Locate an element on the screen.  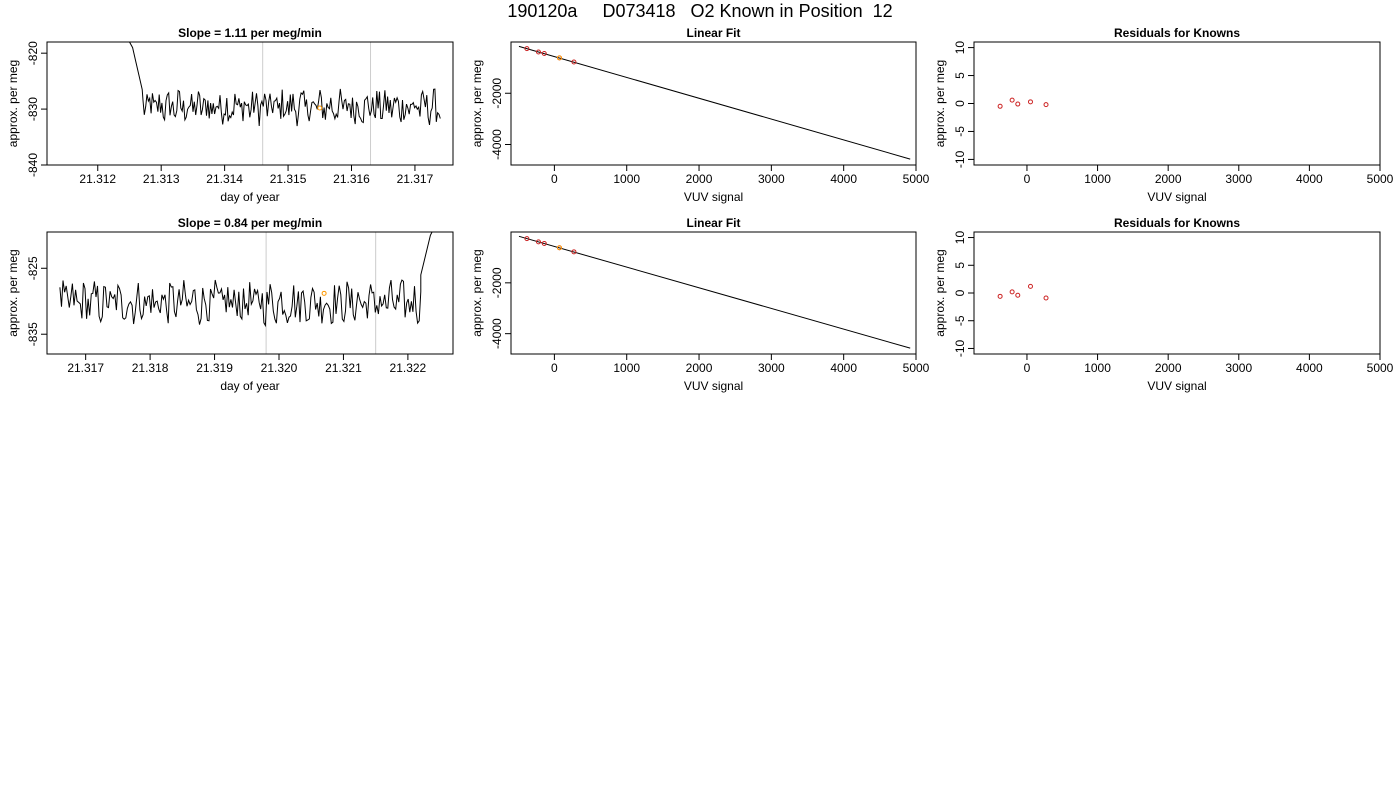
x-tick-label: 21.313 is located at coordinates (161, 179).